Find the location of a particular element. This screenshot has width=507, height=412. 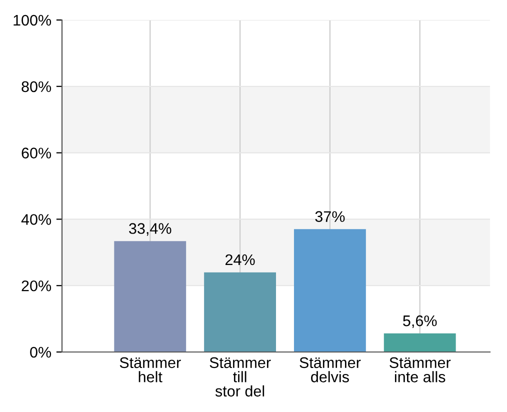

y-tick-label: 60% is located at coordinates (37, 153).